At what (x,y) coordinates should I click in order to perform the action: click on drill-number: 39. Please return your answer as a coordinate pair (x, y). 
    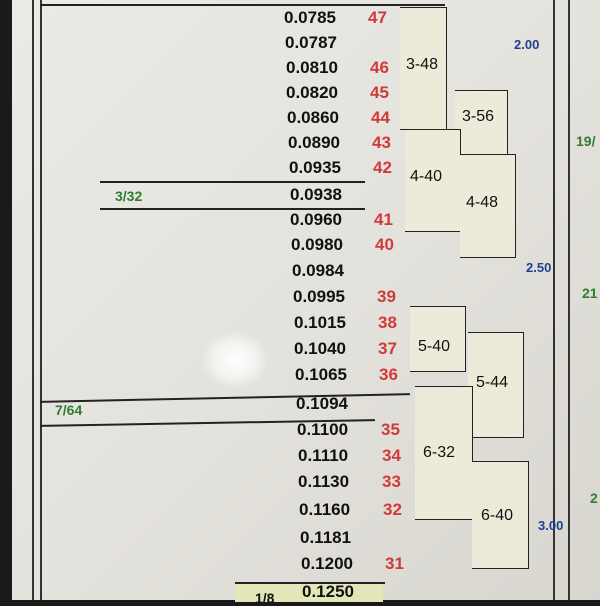
    Looking at the image, I should click on (386, 296).